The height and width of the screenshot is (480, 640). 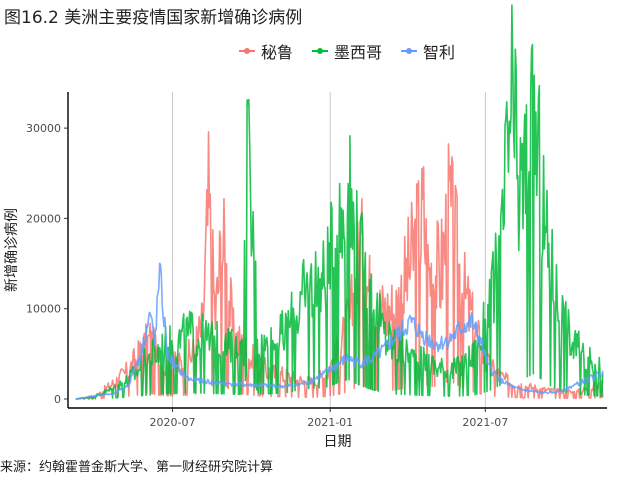 I want to click on legend-label-0: 秘鲁, so click(x=277, y=52).